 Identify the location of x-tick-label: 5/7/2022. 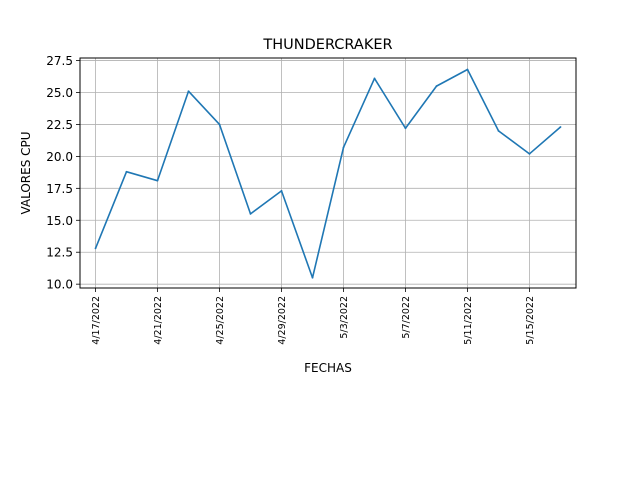
(406, 317).